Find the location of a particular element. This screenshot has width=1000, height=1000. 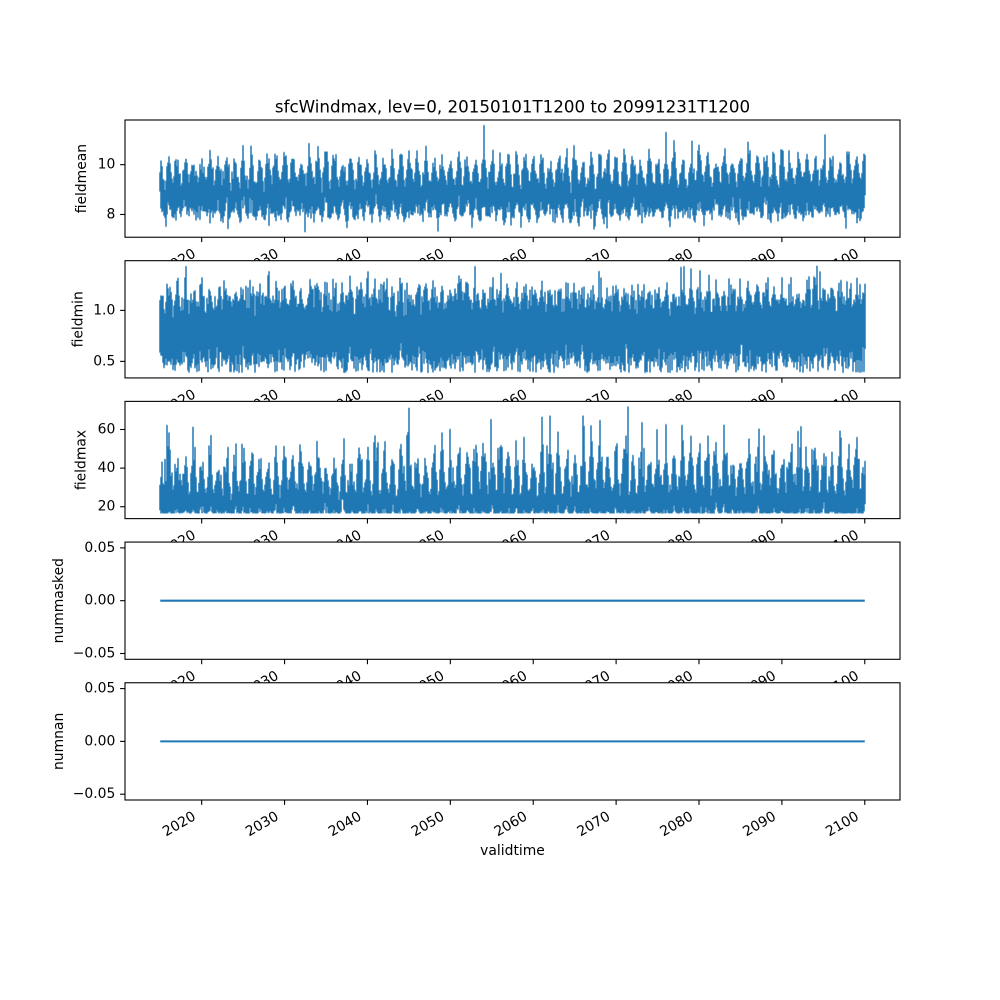

series-line-fieldmax is located at coordinates (512, 460).